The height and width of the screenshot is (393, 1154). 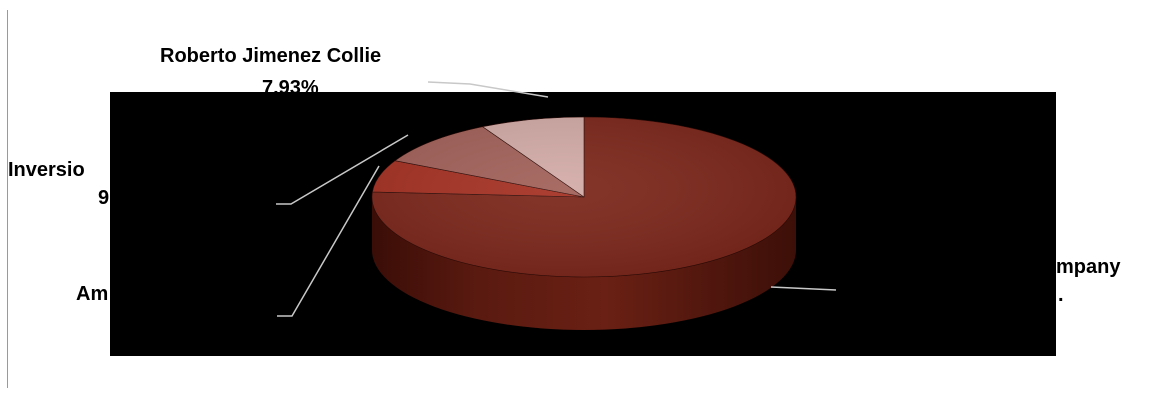 I want to click on leader-line-inversiones, so click(x=342, y=169).